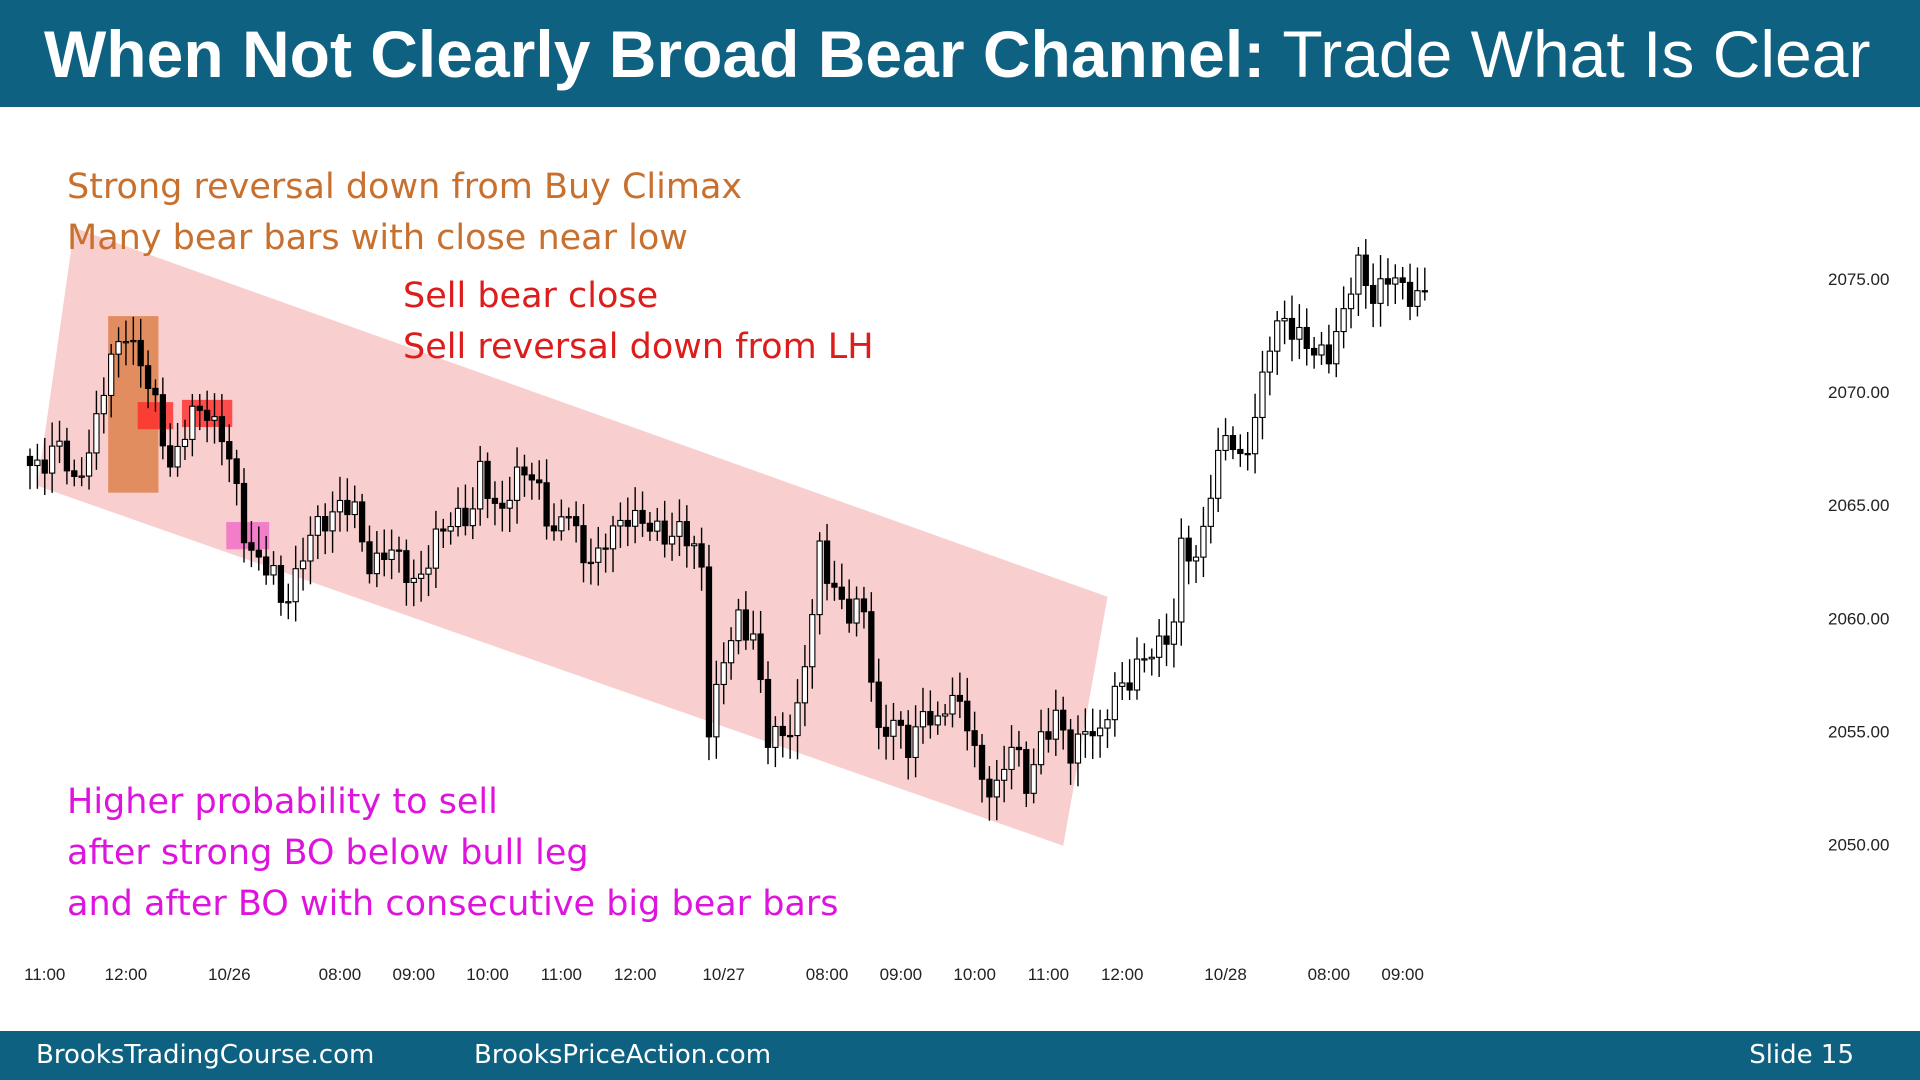 This screenshot has width=1920, height=1080. I want to click on annotation-line: Higher probability to sell, so click(282, 802).